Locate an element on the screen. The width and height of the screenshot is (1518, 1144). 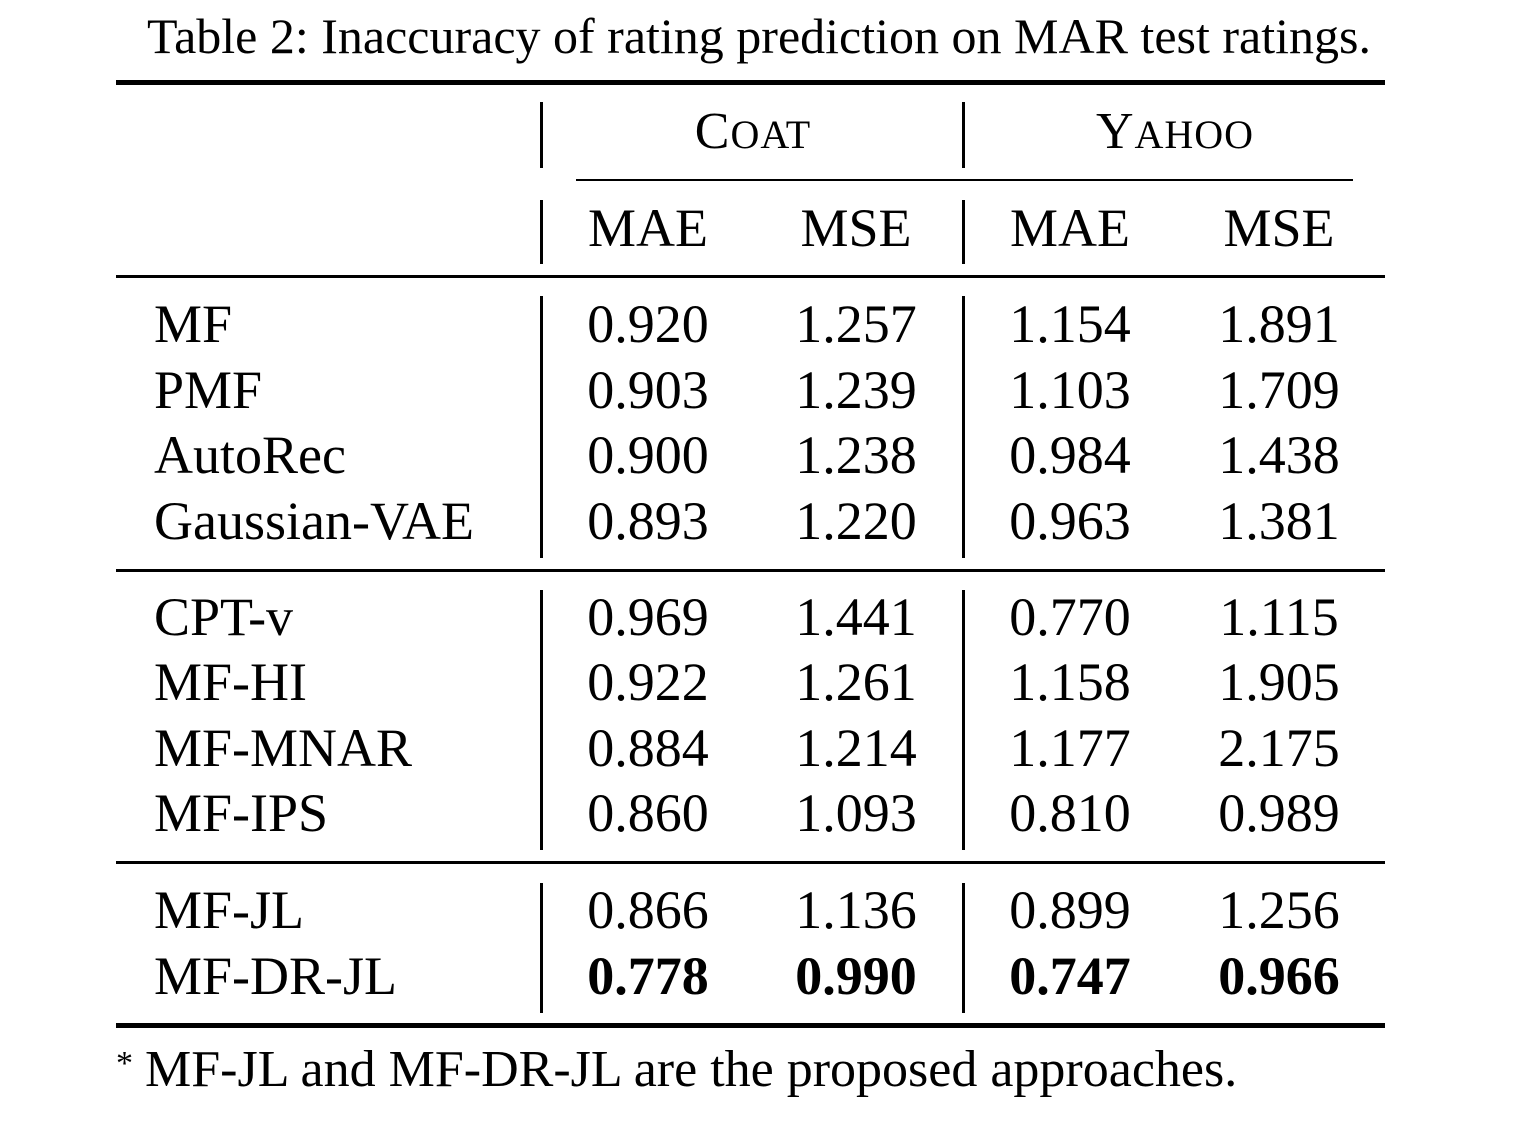
table-cell: 0.966 is located at coordinates (1279, 976).